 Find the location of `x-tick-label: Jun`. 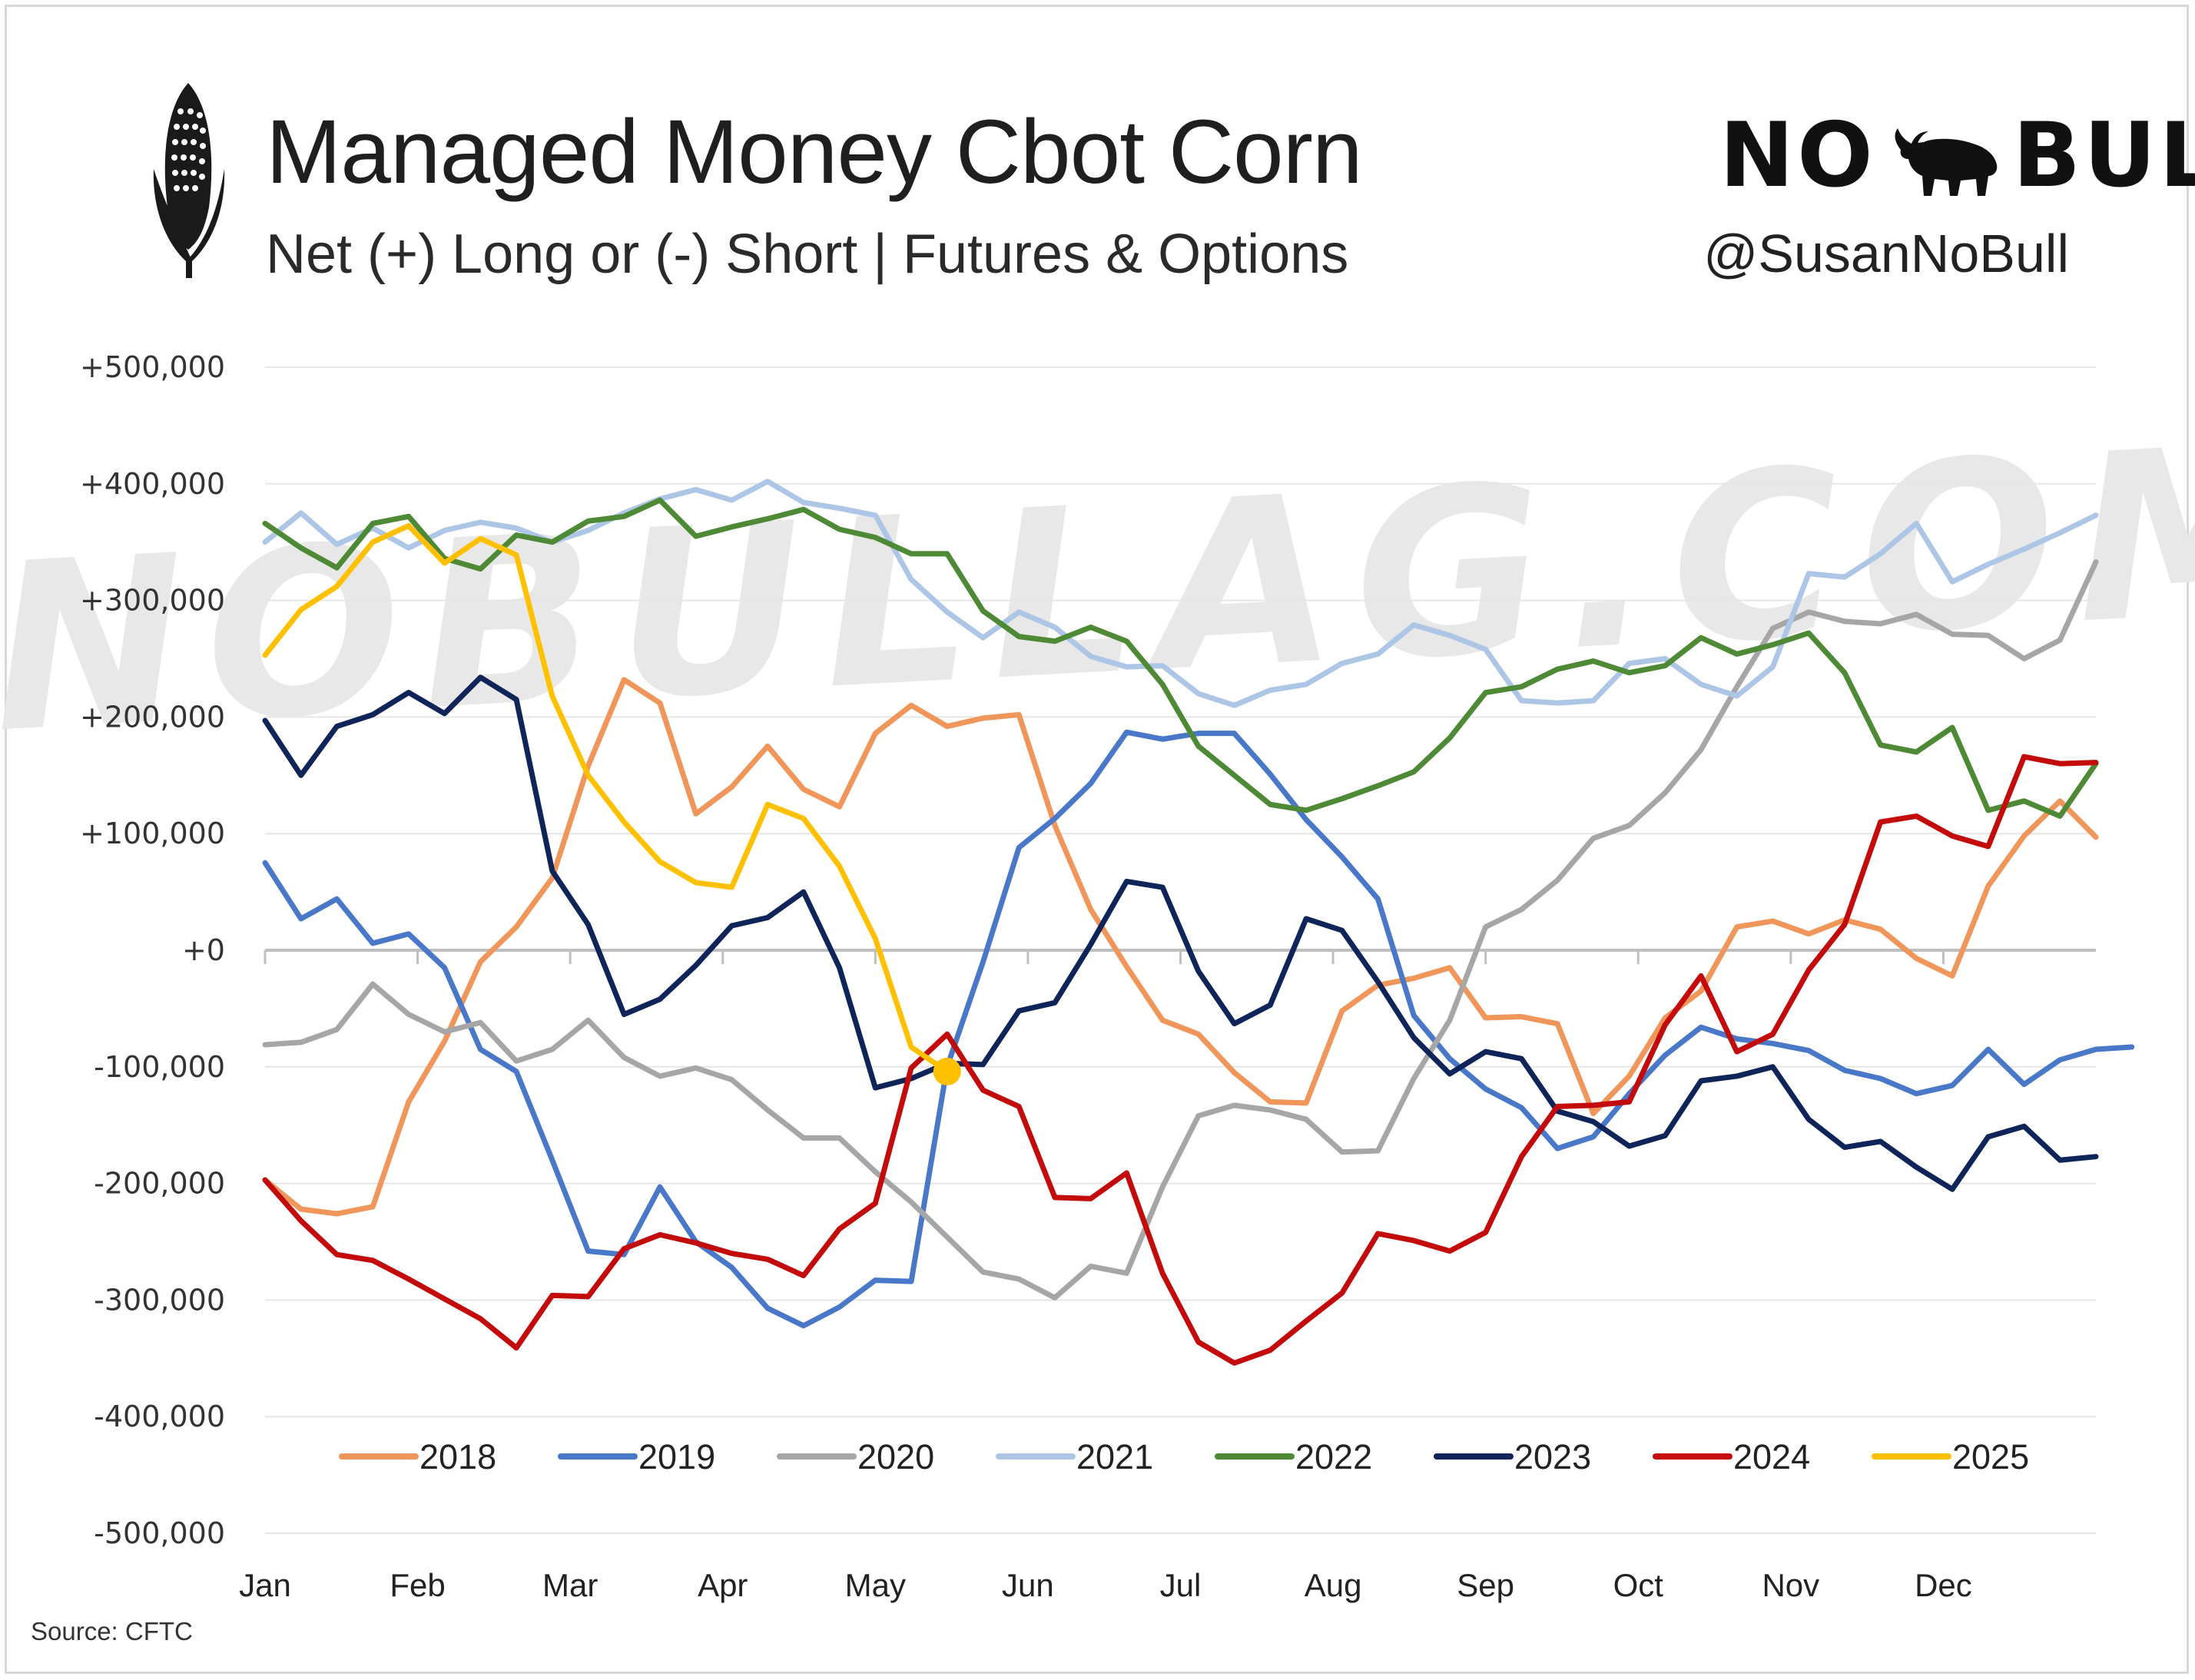

x-tick-label: Jun is located at coordinates (1028, 1585).